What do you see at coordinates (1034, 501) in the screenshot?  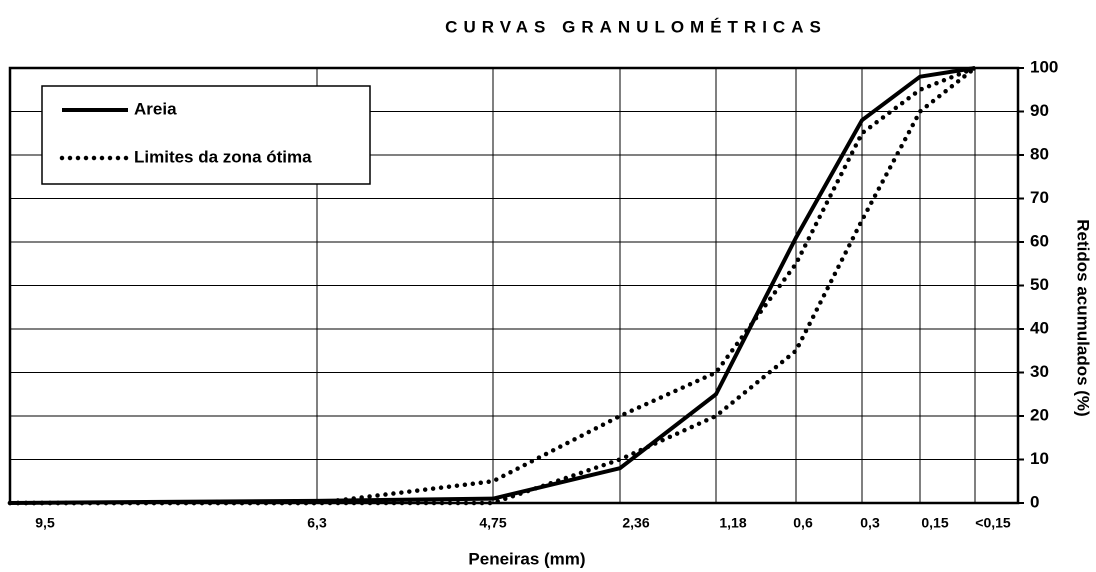 I see `y-tick-label: 0` at bounding box center [1034, 501].